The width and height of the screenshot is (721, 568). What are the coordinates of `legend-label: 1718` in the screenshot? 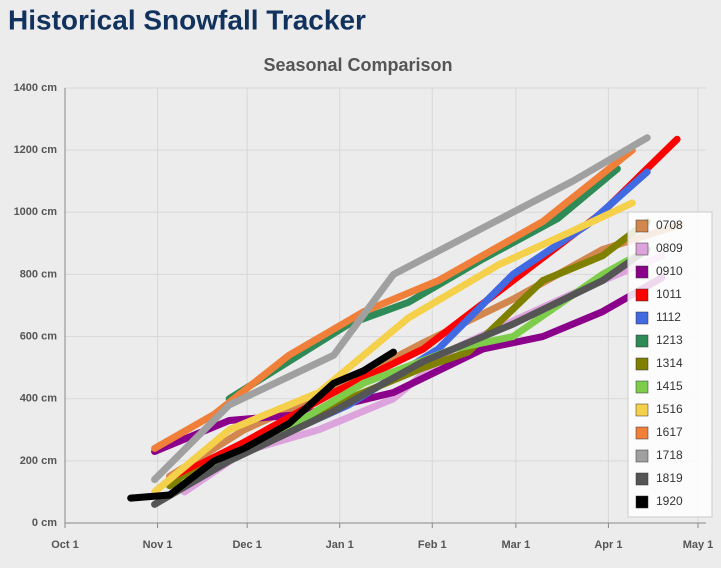 It's located at (669, 455).